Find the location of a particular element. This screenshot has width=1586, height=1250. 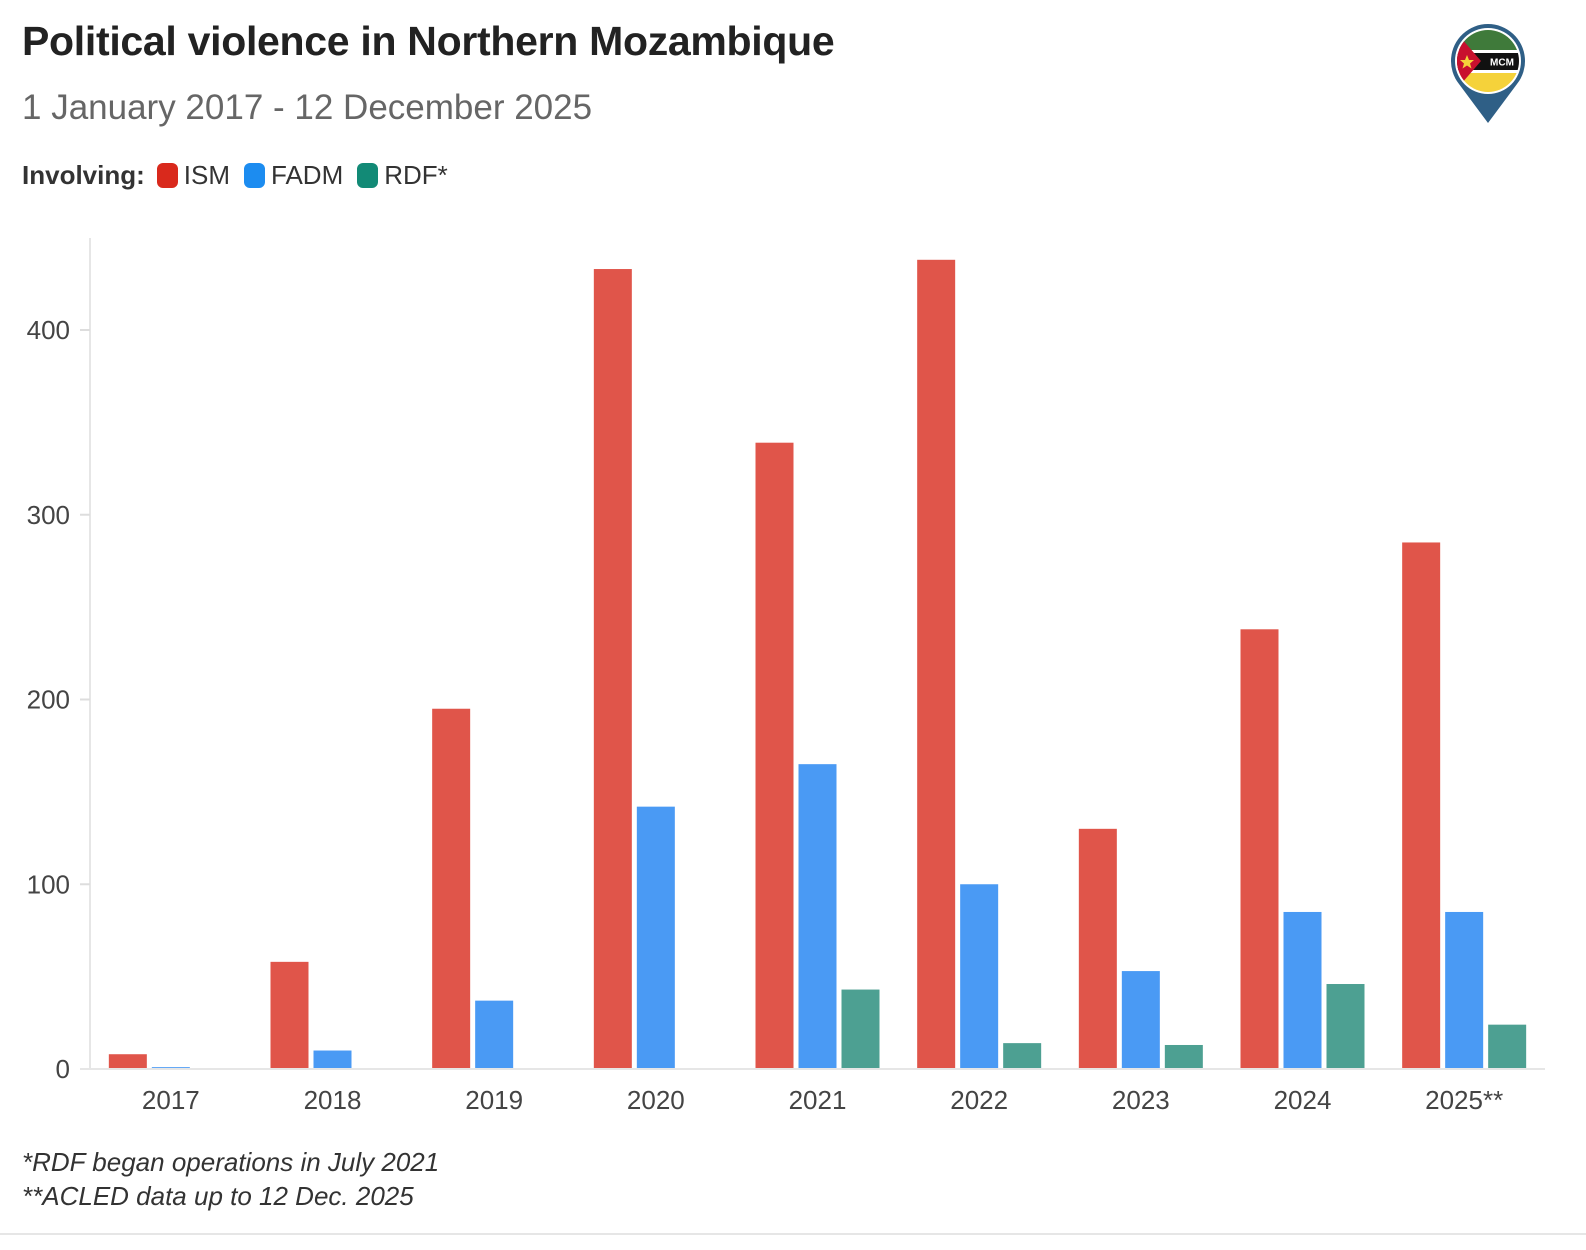

legend-item-fadm: FADM is located at coordinates (293, 175).